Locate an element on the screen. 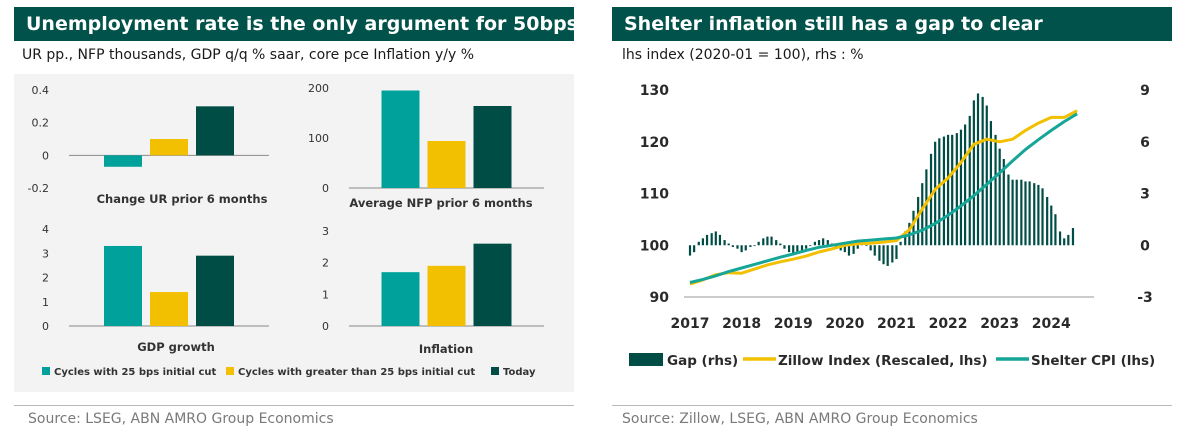 The width and height of the screenshot is (1196, 442). legend-swatch is located at coordinates (230, 371).